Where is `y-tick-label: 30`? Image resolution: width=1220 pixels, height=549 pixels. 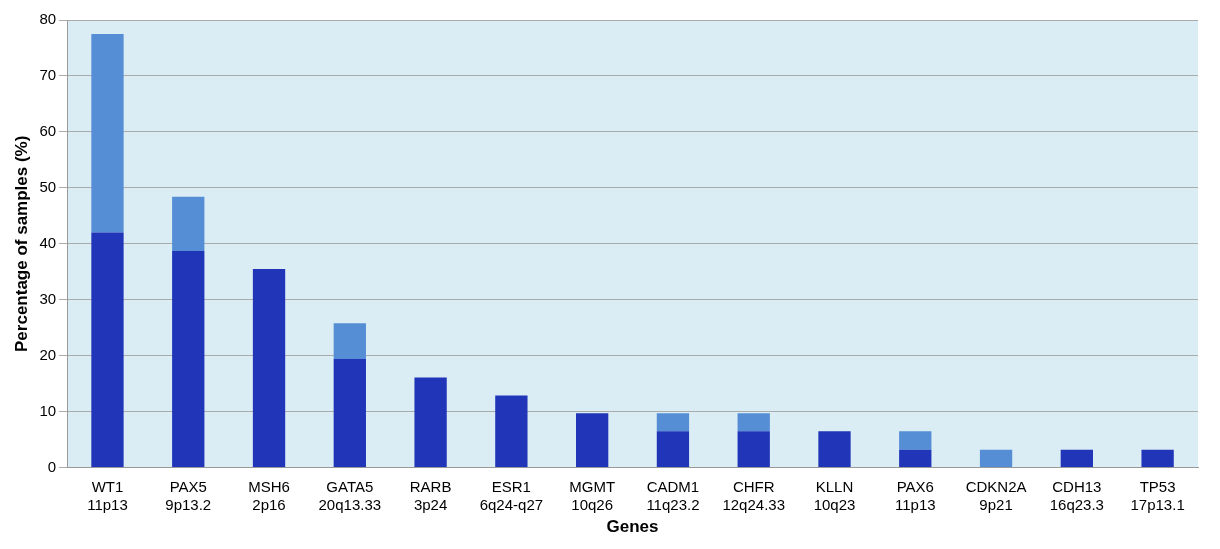
y-tick-label: 30 is located at coordinates (48, 298).